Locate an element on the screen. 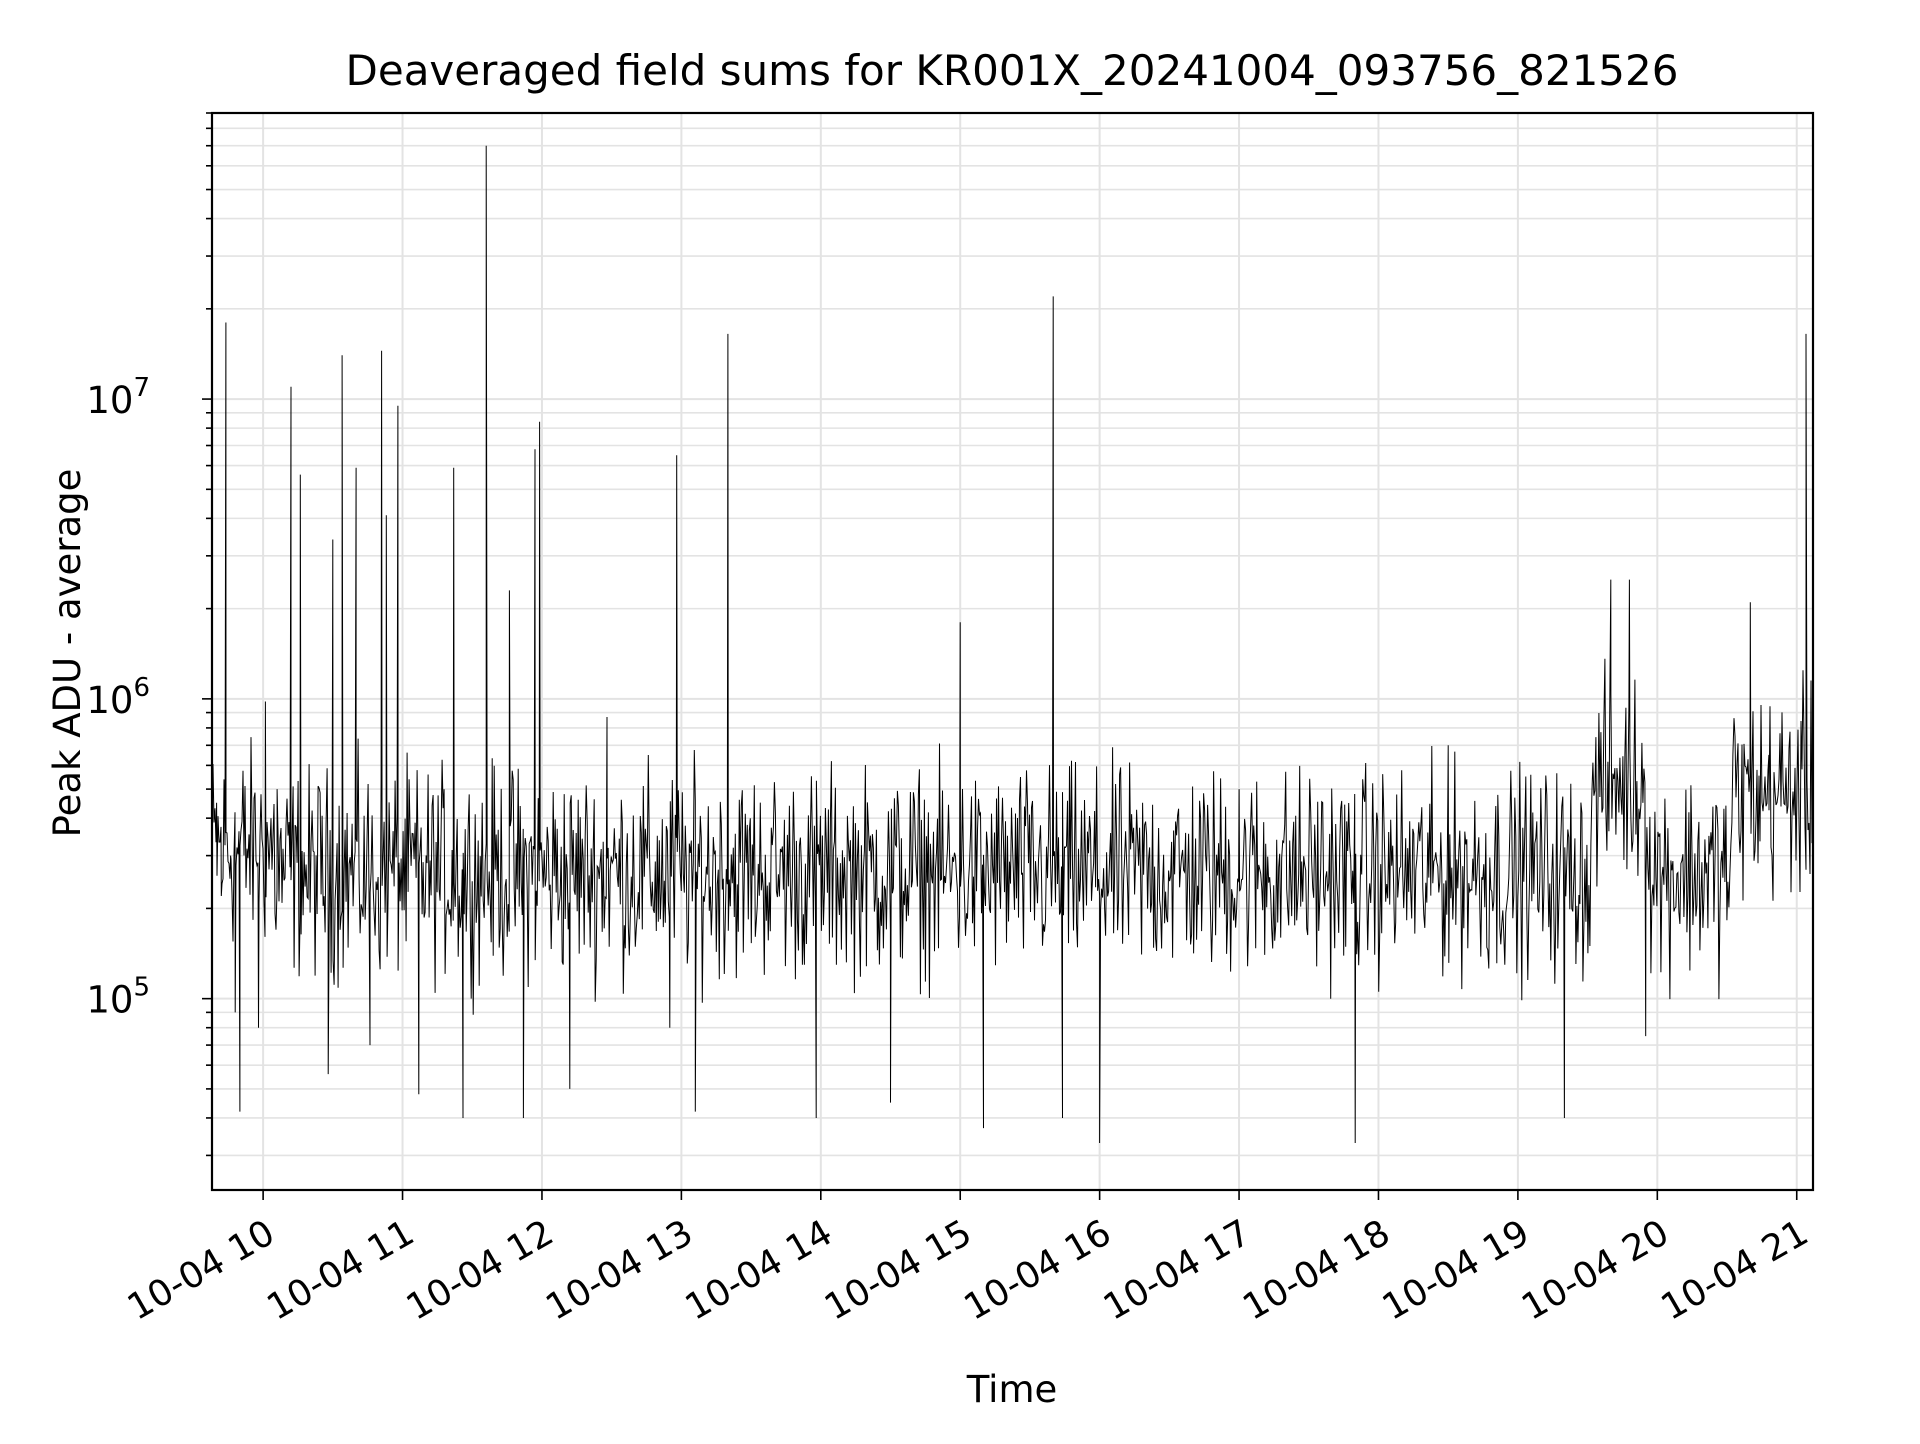 Image resolution: width=1920 pixels, height=1444 pixels. x-axis-label: Time is located at coordinates (1012, 1389).